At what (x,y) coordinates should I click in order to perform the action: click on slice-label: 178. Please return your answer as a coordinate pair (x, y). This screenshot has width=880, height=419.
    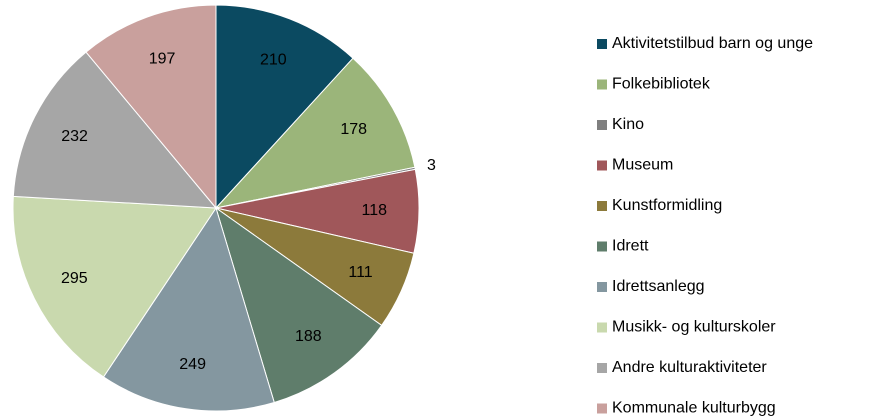
    Looking at the image, I should click on (353, 129).